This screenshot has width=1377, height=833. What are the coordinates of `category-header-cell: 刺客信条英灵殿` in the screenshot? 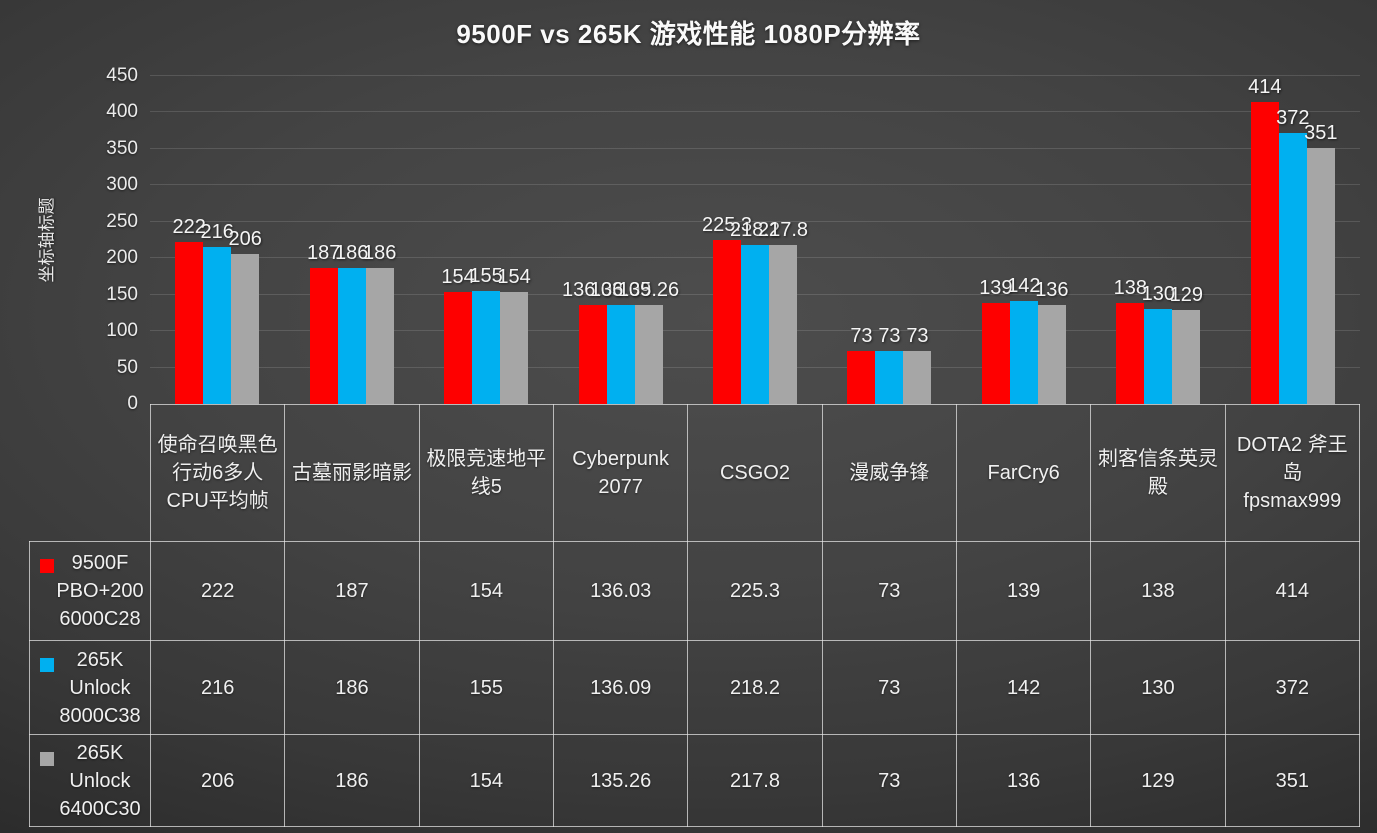 It's located at (1158, 473).